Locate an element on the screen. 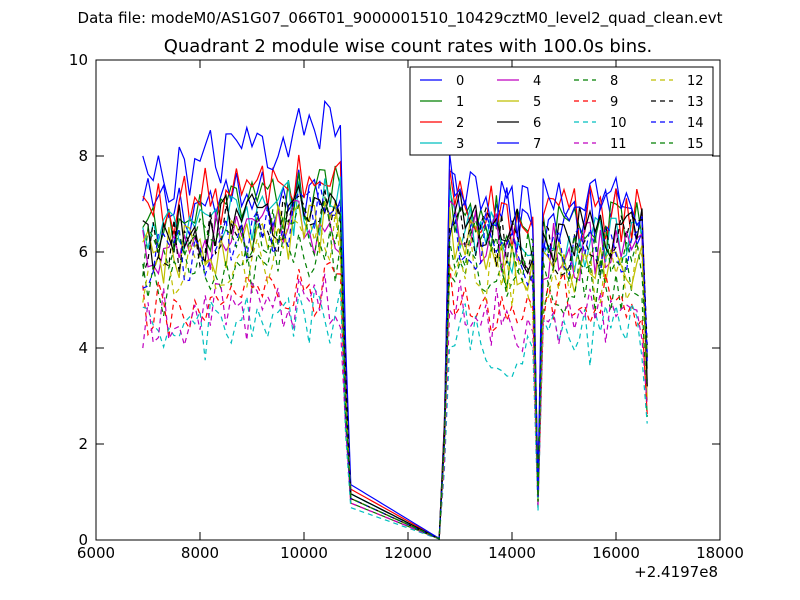  legend-box is located at coordinates (561, 111).